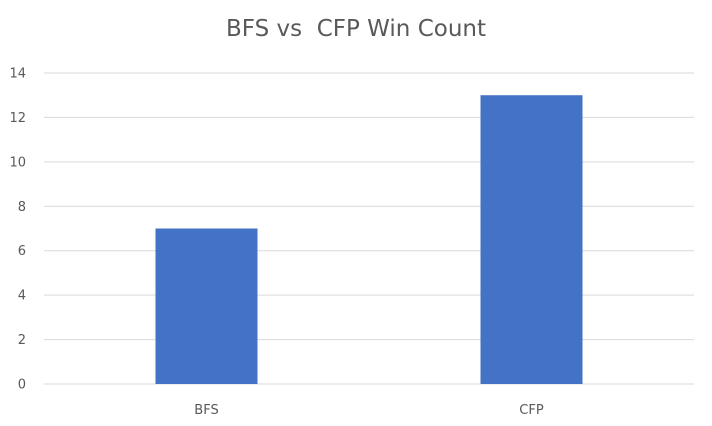 The height and width of the screenshot is (426, 712). I want to click on bar-cfp, so click(531, 239).